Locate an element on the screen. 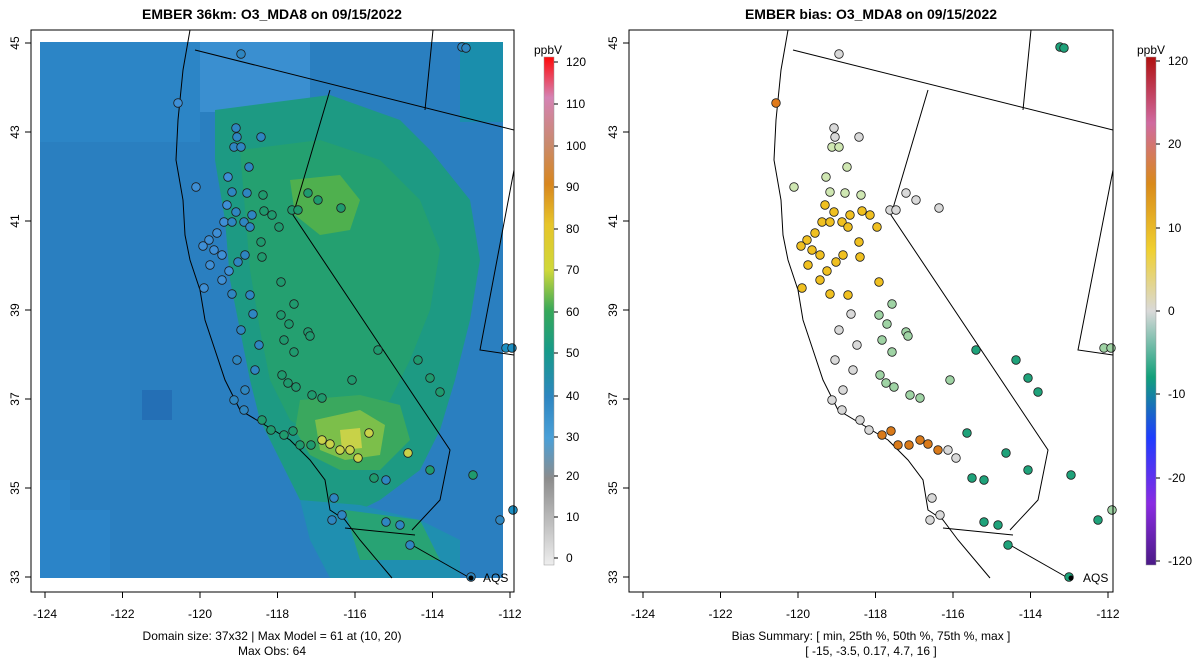 The width and height of the screenshot is (1200, 672). legend-tick-label: 50 is located at coordinates (573, 353).